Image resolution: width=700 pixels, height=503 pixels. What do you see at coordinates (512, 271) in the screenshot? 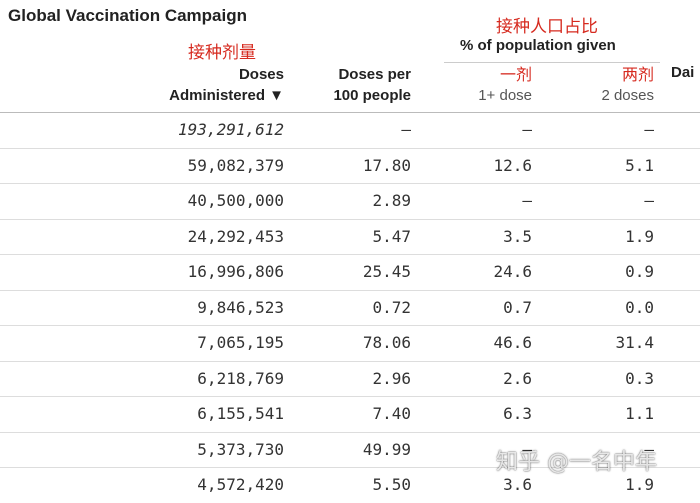
I see `one-dose-pct-cell: 24.6` at bounding box center [512, 271].